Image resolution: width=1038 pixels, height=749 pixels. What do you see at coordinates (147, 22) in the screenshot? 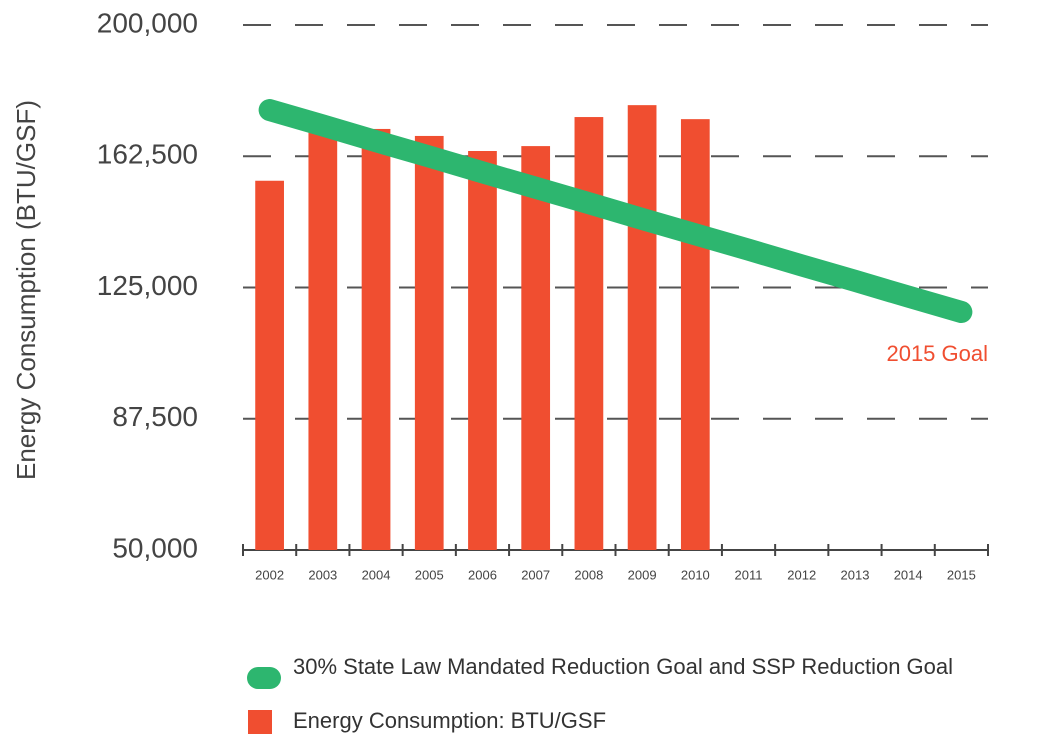
I see `y-tick-label: 200,000` at bounding box center [147, 22].